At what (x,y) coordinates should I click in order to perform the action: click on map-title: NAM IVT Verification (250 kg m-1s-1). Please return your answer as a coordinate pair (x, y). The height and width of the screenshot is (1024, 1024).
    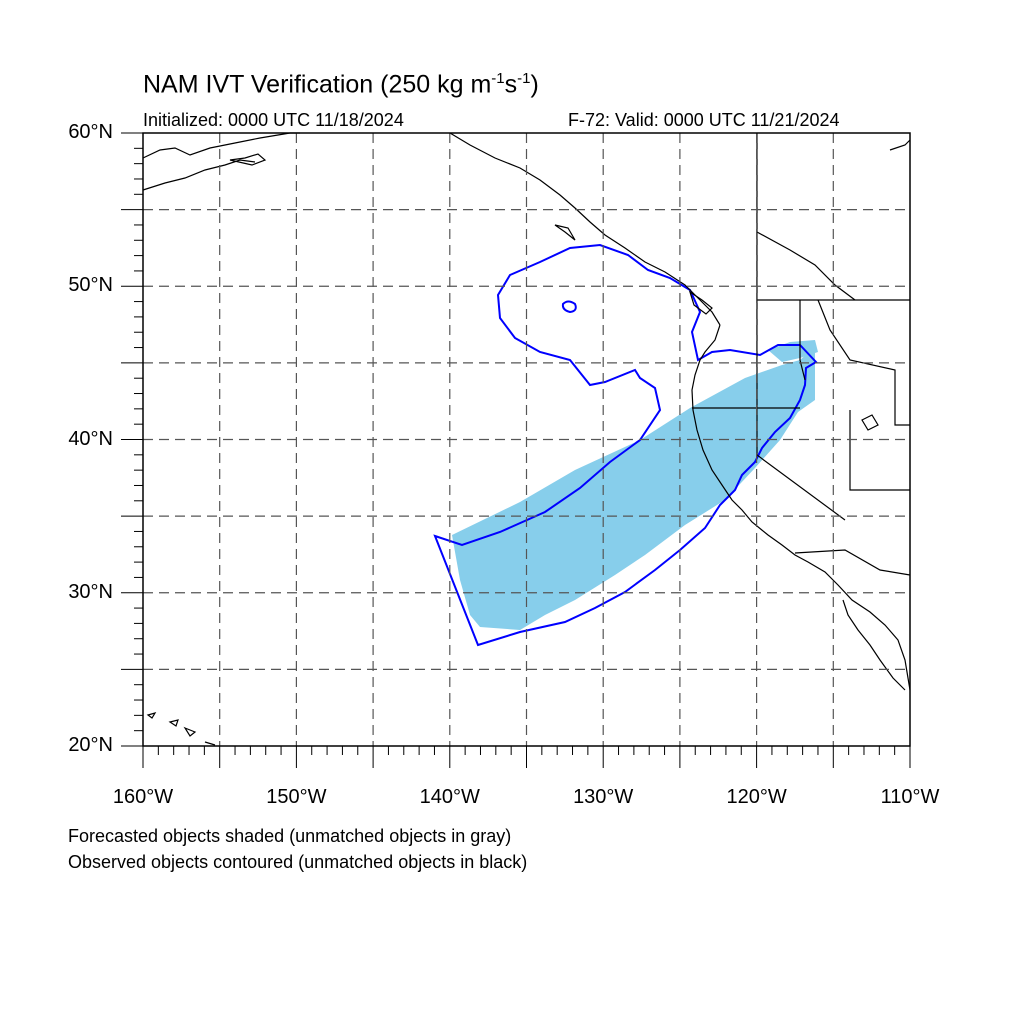
    Looking at the image, I should click on (341, 84).